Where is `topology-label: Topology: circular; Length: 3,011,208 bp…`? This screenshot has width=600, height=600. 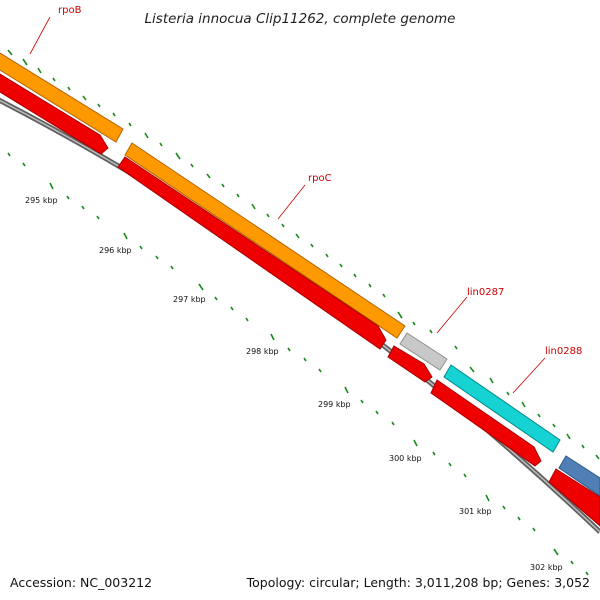 topology-label: Topology: circular; Length: 3,011,208 bp… is located at coordinates (418, 582).